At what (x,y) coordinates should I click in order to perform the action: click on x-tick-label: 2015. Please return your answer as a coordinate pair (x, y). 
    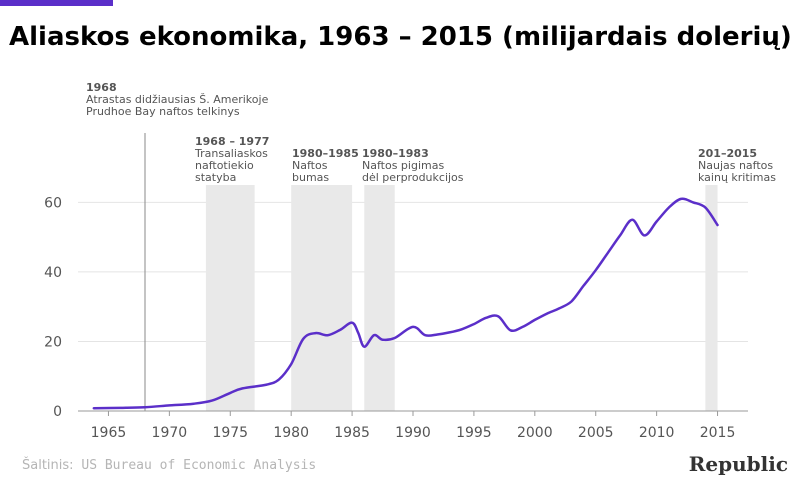
    Looking at the image, I should click on (718, 433).